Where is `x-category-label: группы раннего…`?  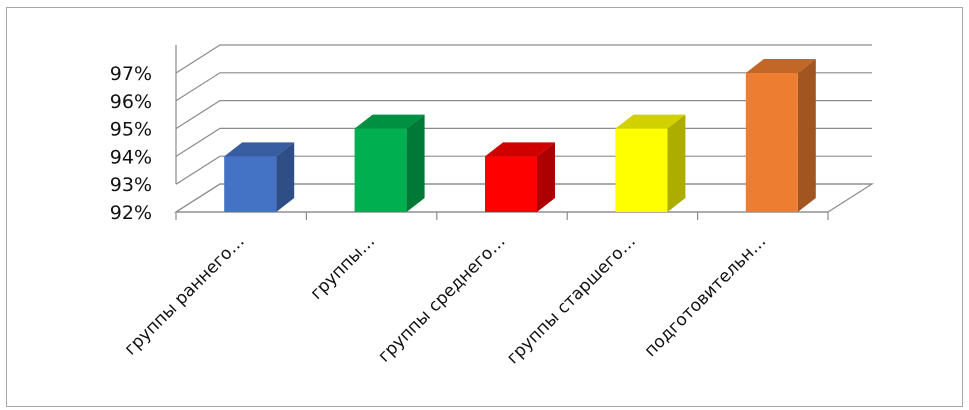
x-category-label: группы раннего… is located at coordinates (185, 295).